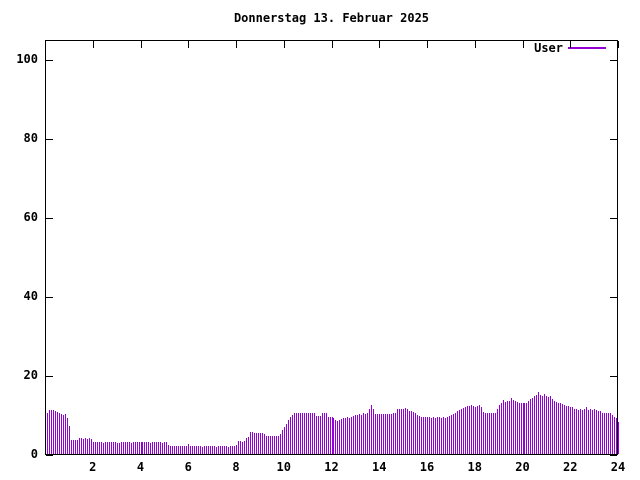  Describe the element at coordinates (587, 48) in the screenshot. I see `legend-line-sample` at that location.